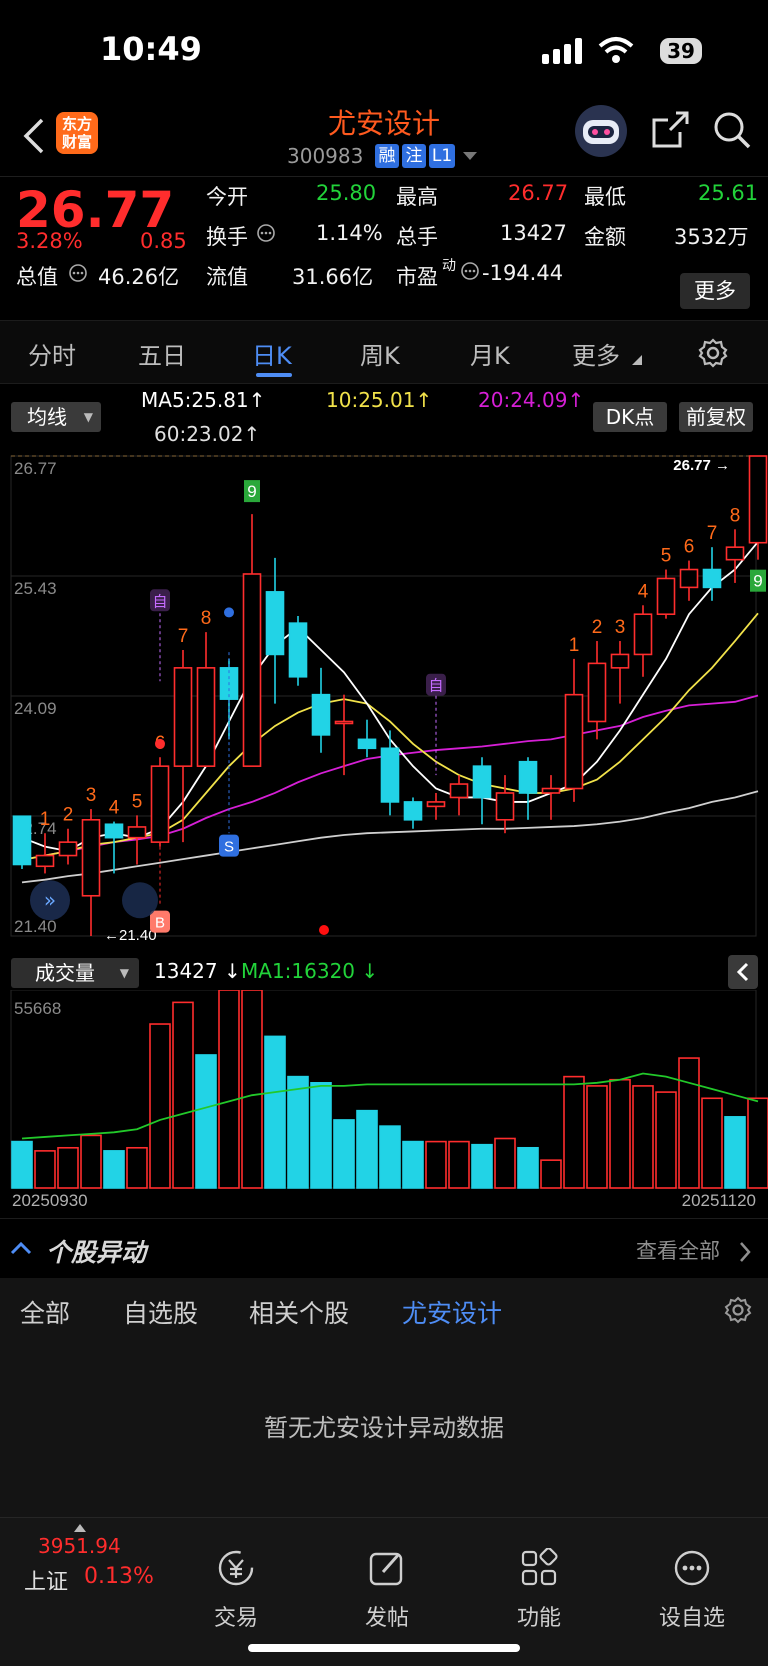 This screenshot has width=768, height=1666. What do you see at coordinates (199, 434) in the screenshot?
I see `ma60-text: 60:23.02` at bounding box center [199, 434].